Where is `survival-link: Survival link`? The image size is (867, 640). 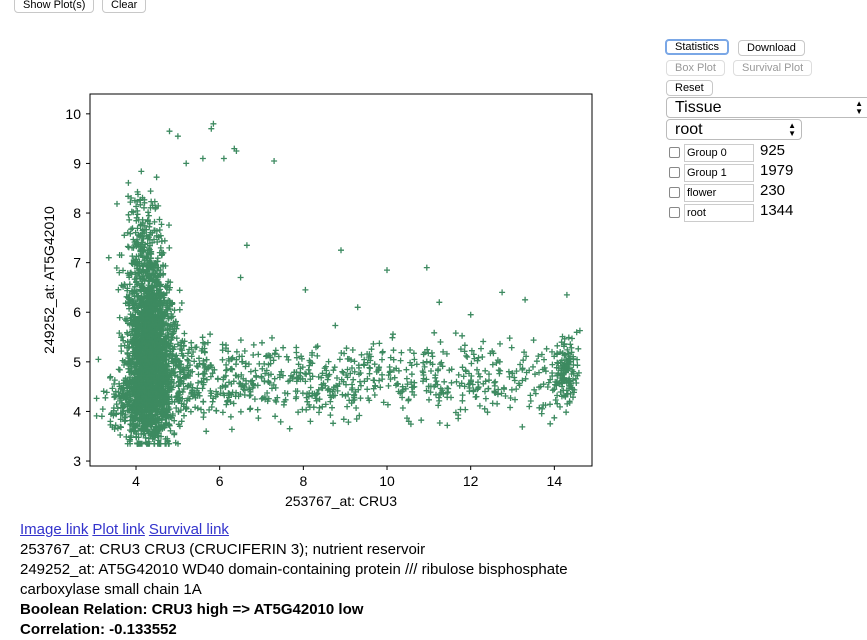 survival-link: Survival link is located at coordinates (188, 529).